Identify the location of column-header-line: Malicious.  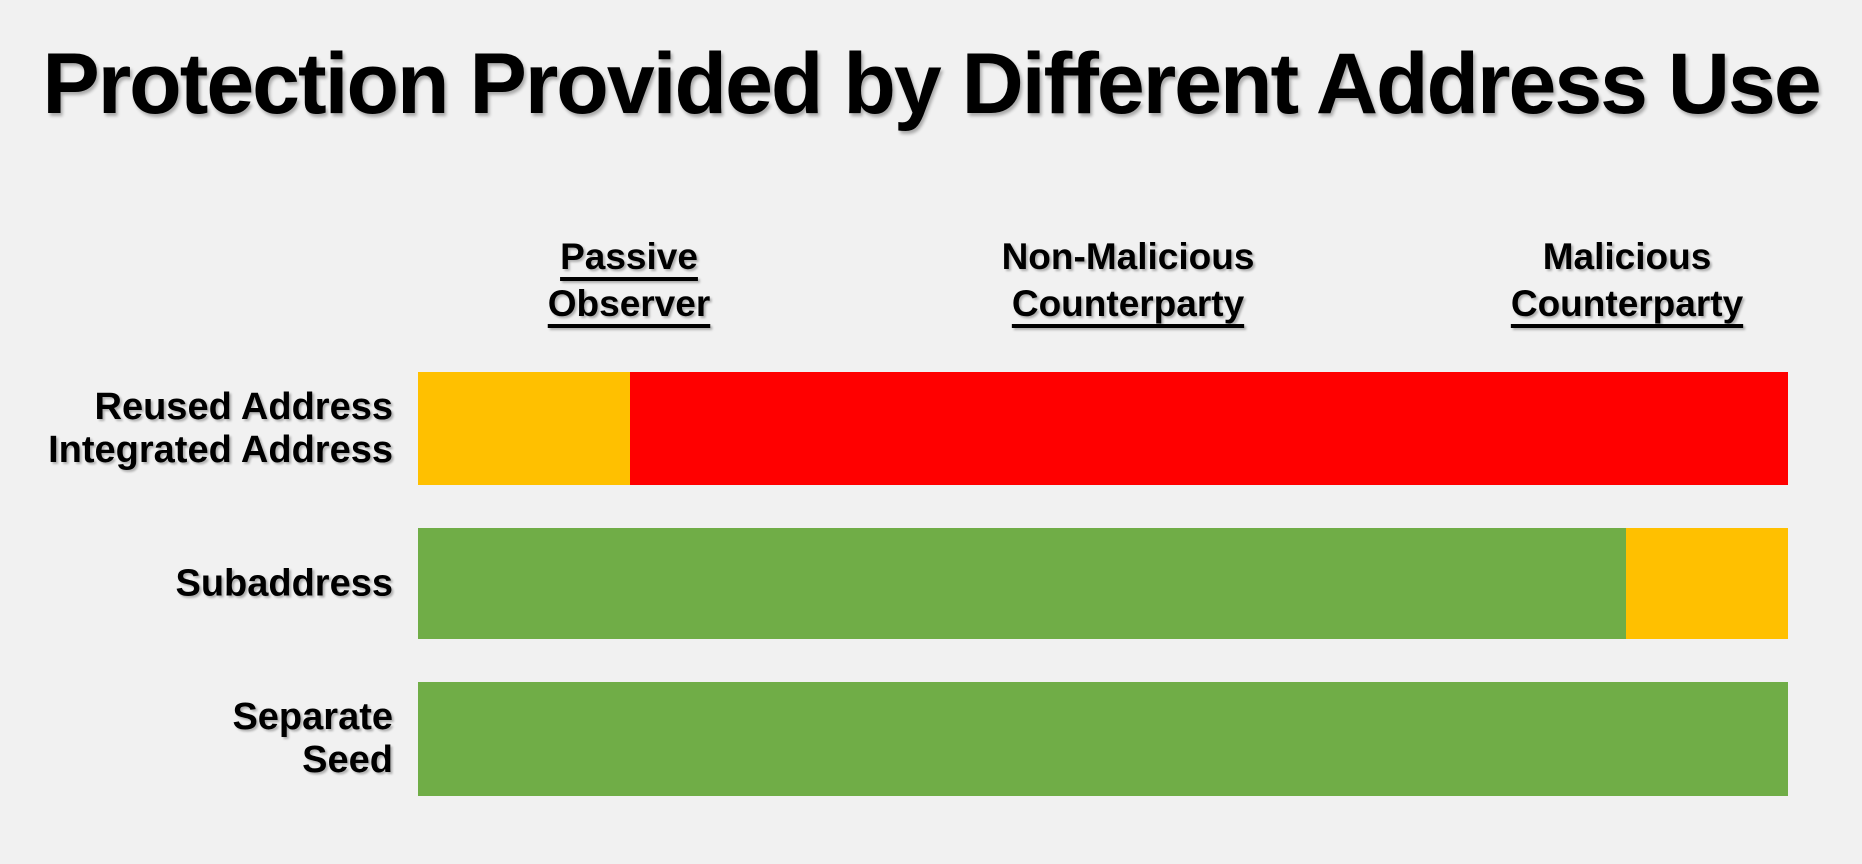
(1627, 256).